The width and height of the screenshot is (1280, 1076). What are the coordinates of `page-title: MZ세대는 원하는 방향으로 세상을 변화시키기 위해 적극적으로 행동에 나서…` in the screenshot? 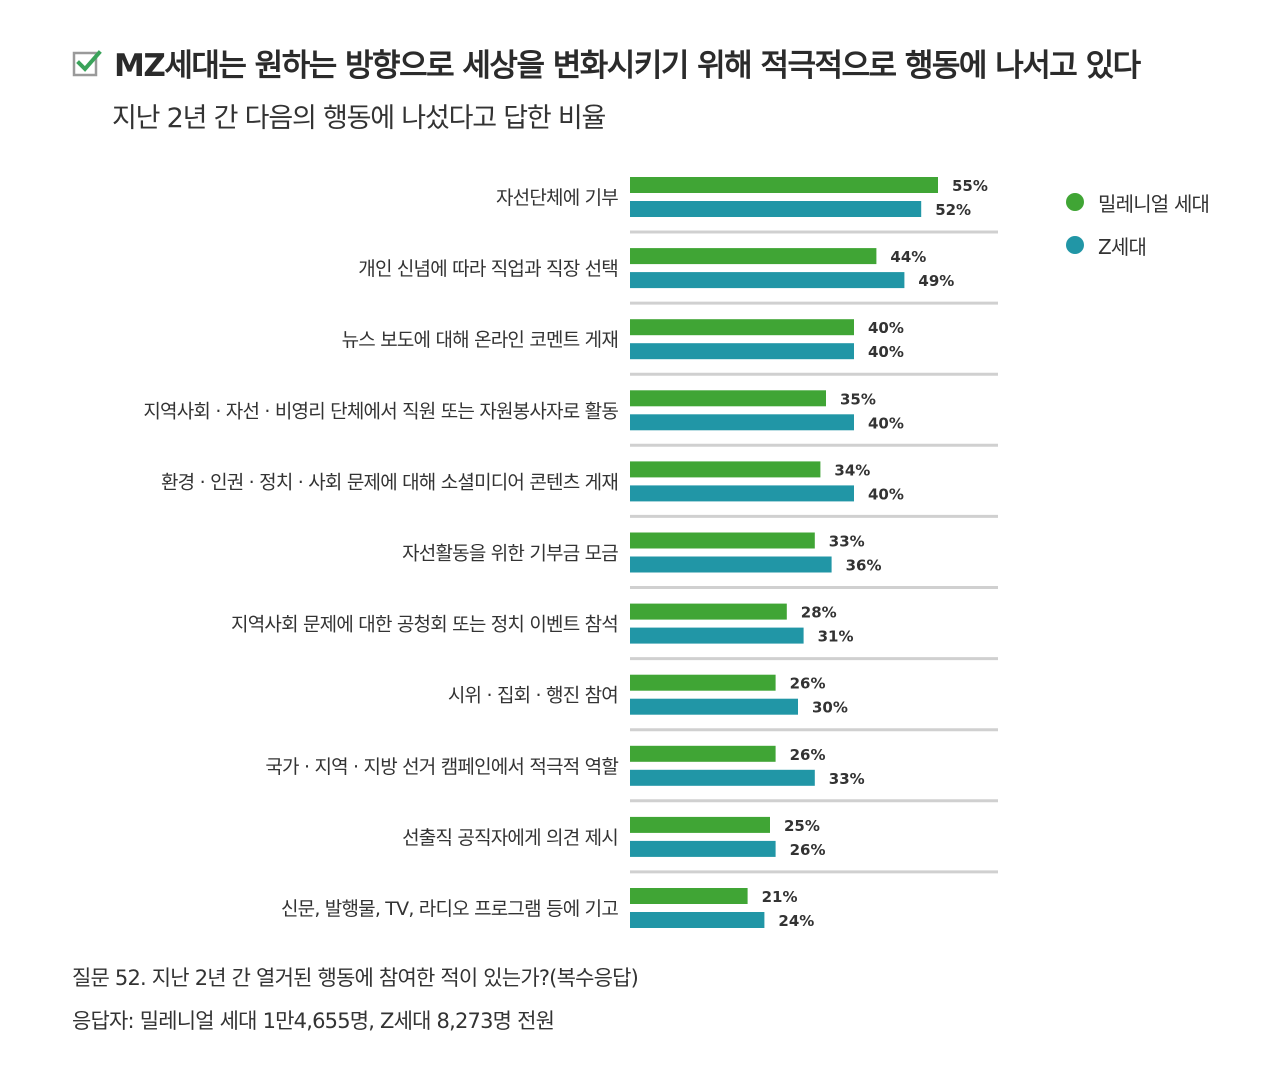 It's located at (627, 66).